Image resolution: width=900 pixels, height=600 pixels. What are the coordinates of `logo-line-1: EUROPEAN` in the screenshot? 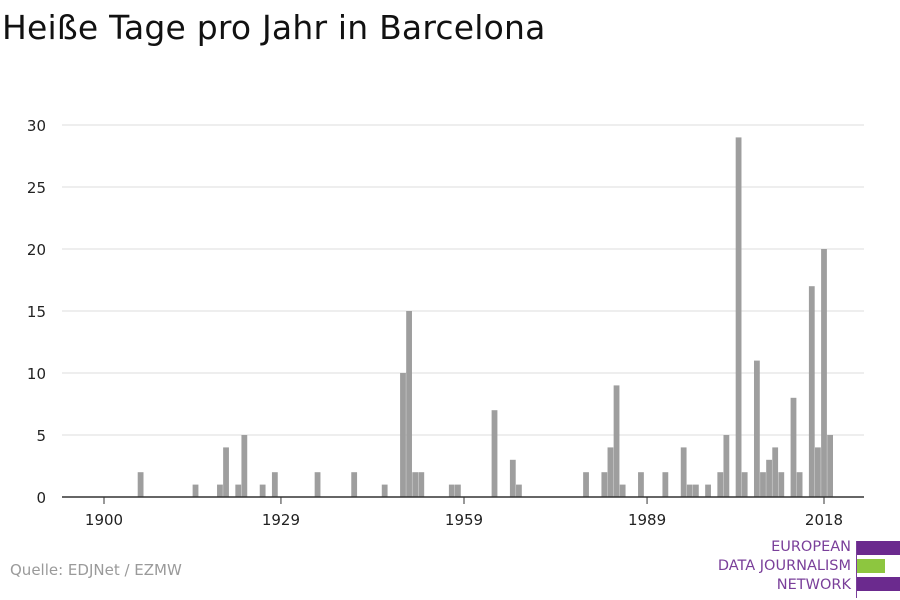 It's located at (811, 547).